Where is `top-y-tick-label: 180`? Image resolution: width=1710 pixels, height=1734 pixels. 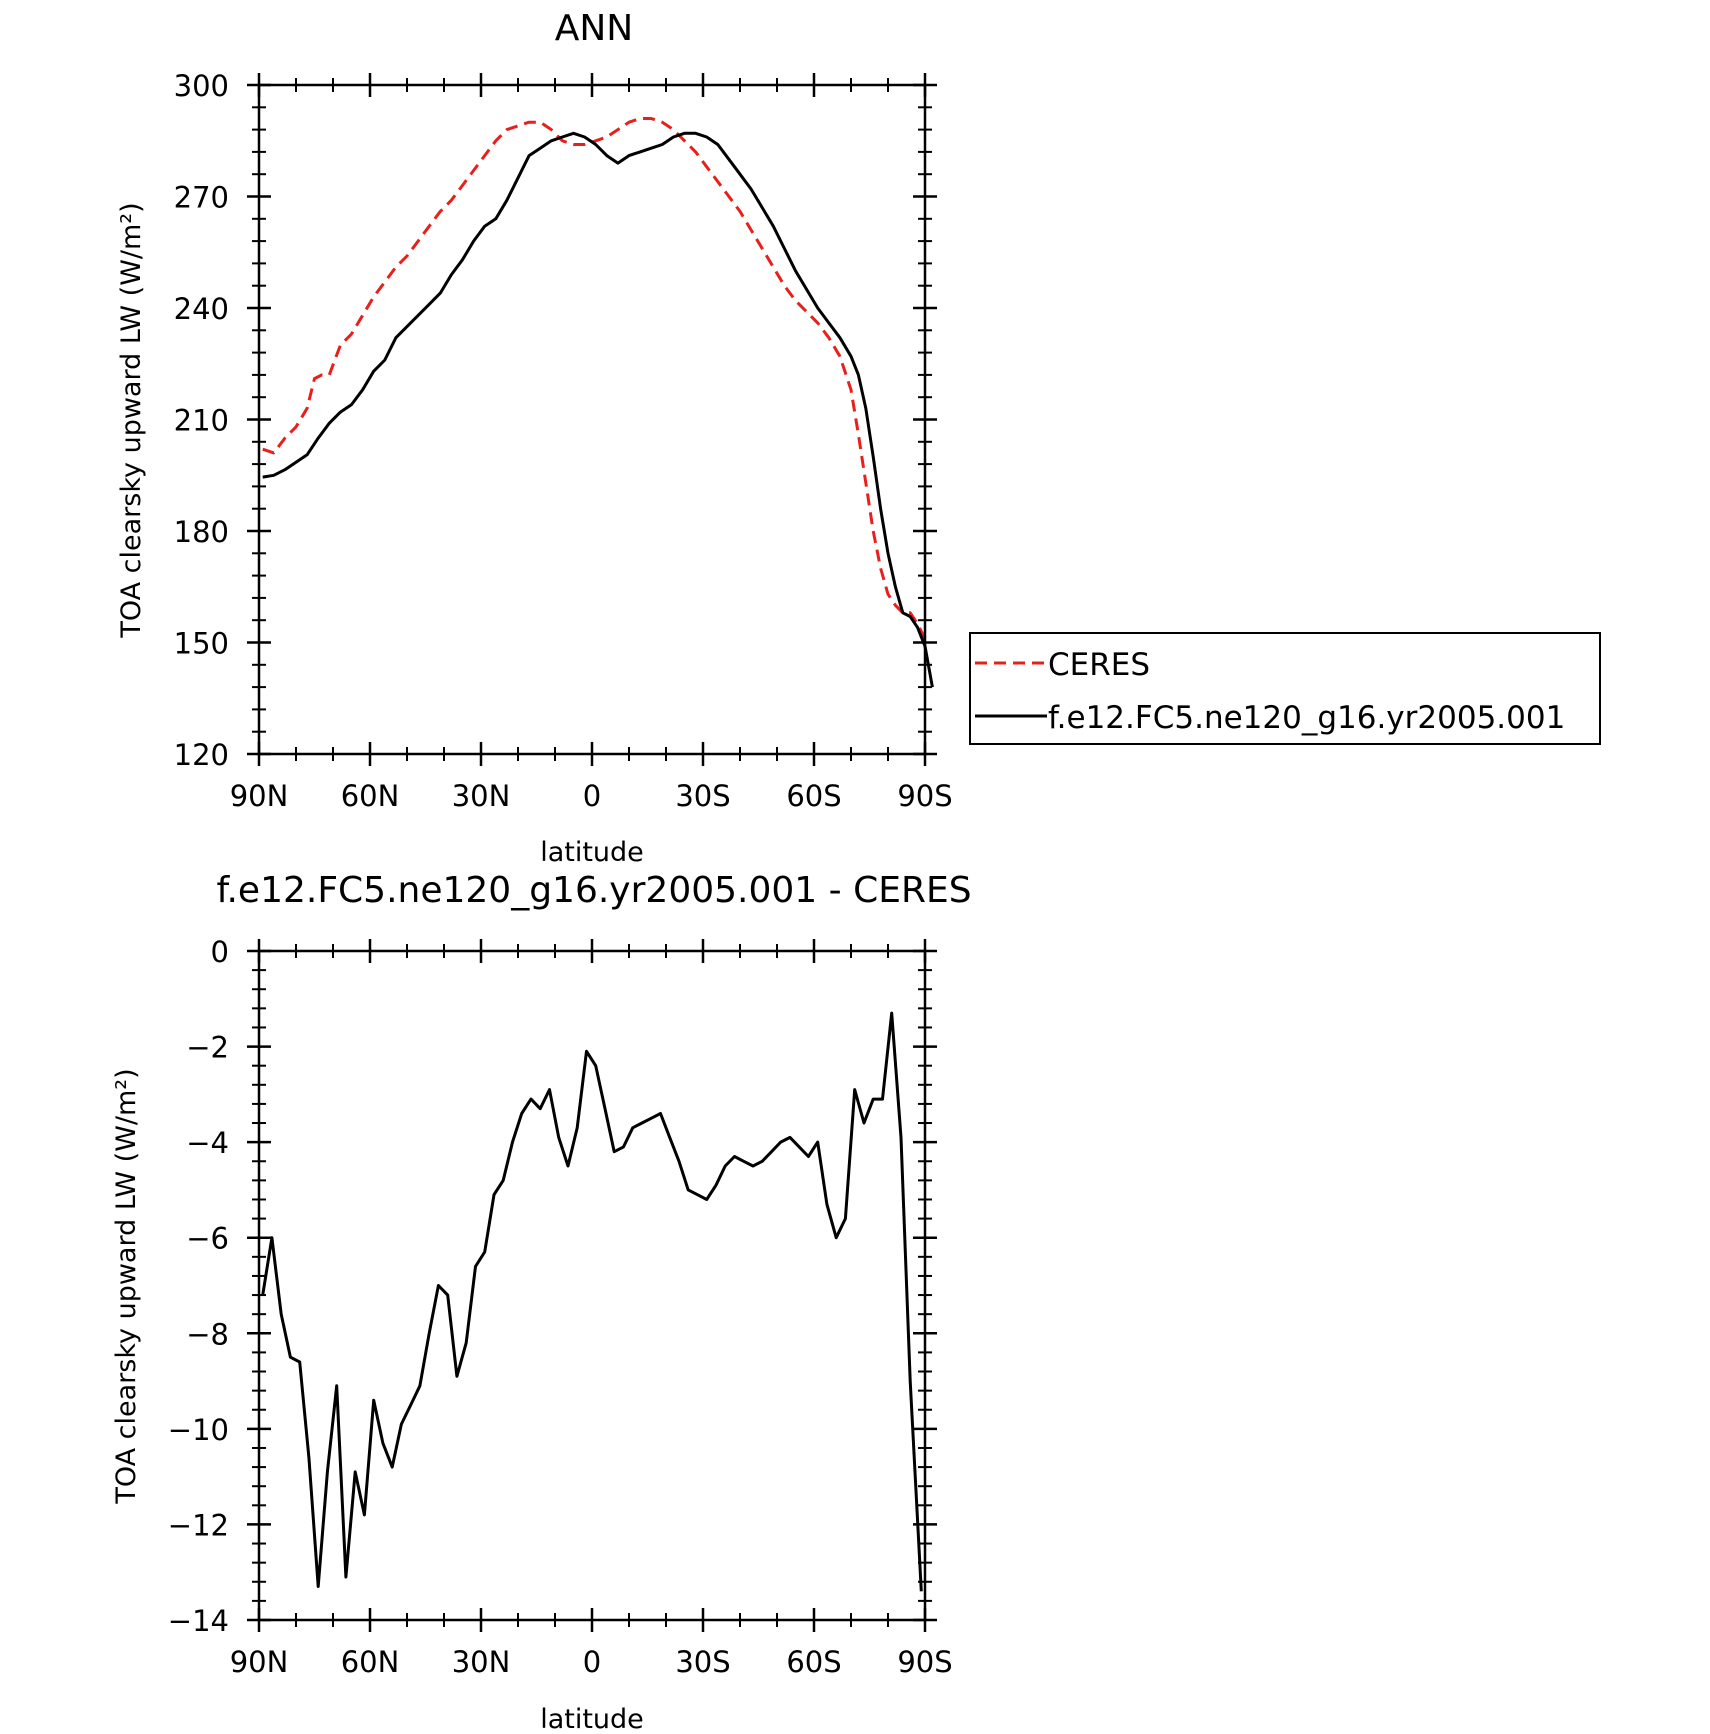 top-y-tick-label: 180 is located at coordinates (201, 532).